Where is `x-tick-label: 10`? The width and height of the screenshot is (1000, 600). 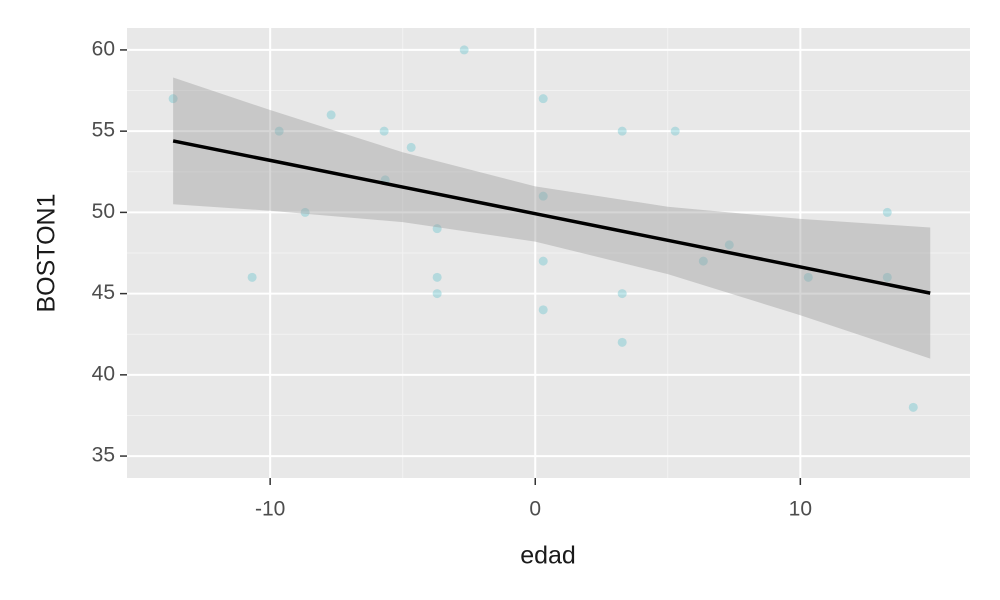
x-tick-label: 10 is located at coordinates (800, 509).